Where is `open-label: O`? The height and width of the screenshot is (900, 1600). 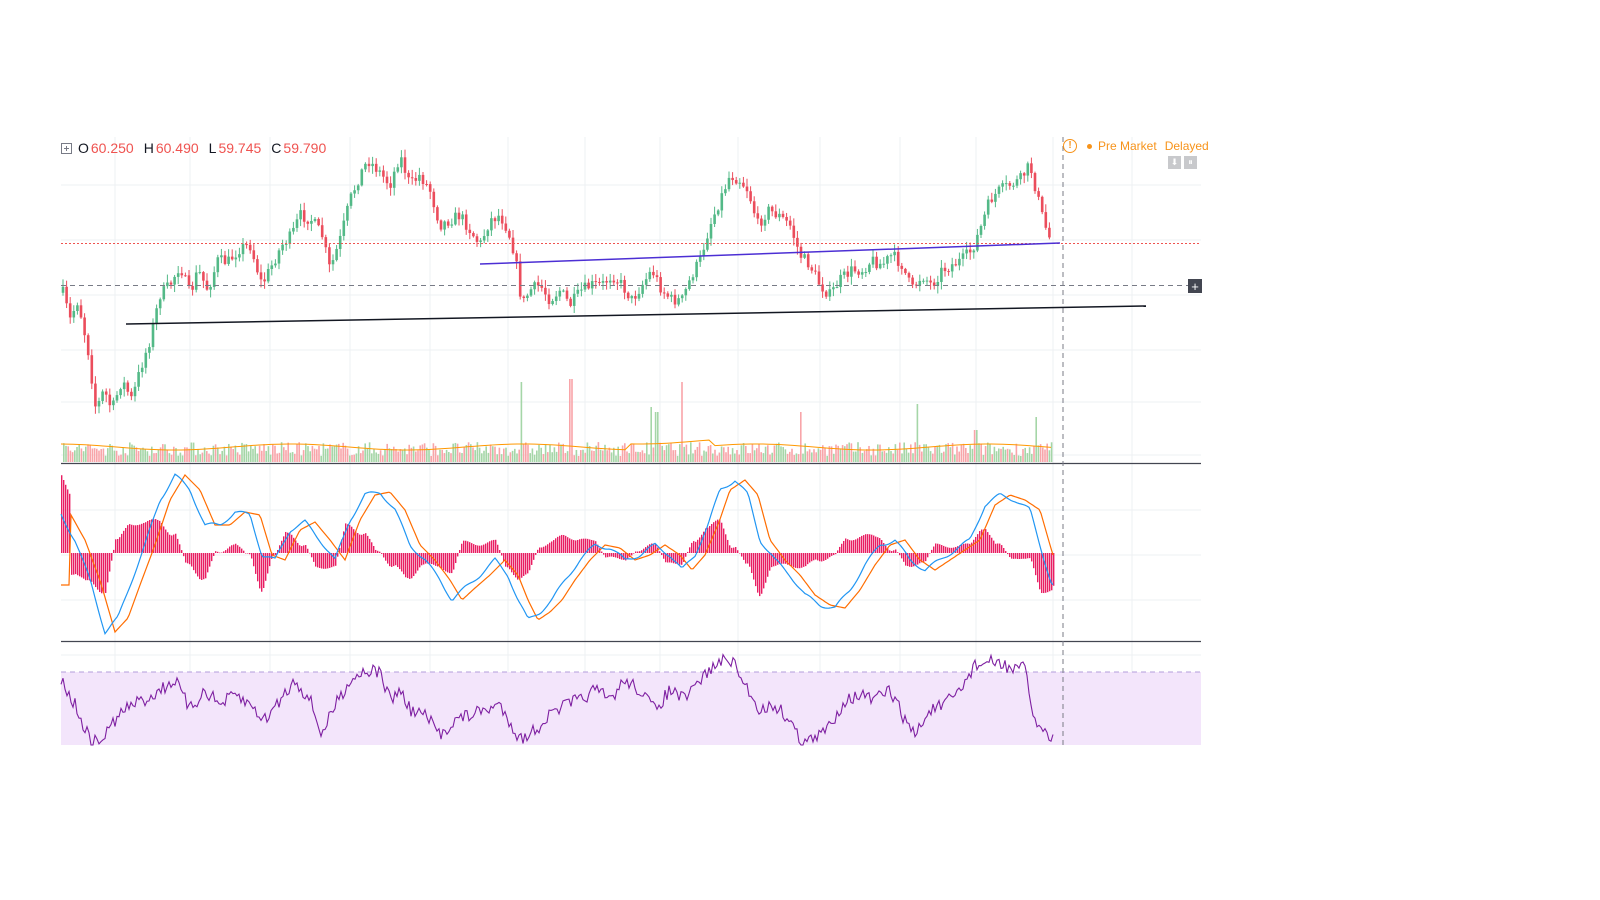
open-label: O is located at coordinates (83, 148).